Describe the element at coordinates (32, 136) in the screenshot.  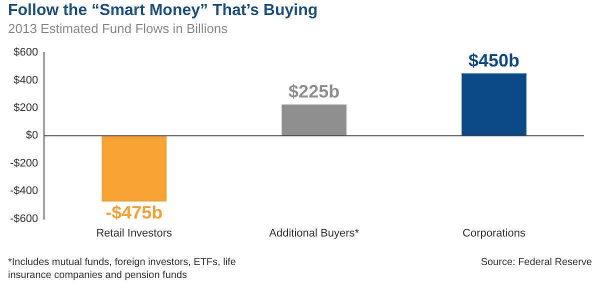
I see `y-tick-label: $0` at that location.